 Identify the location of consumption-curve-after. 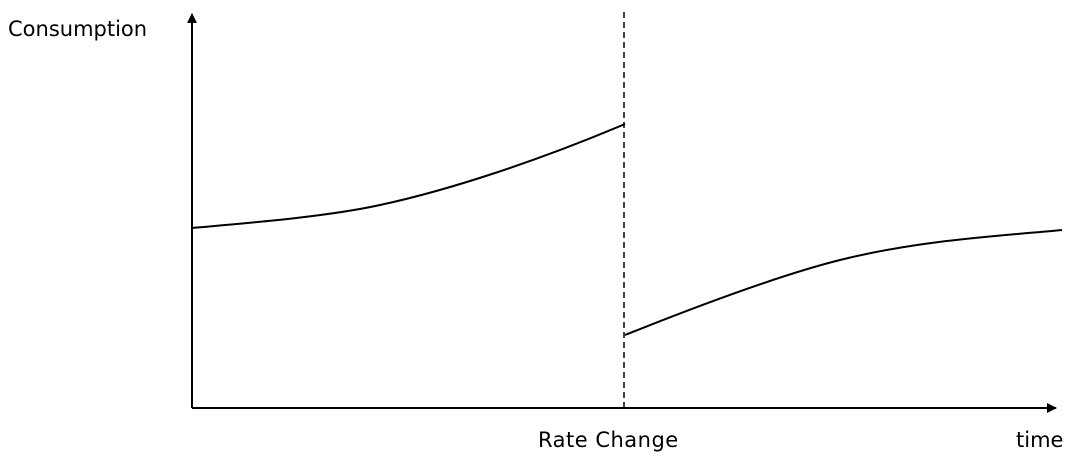
(843, 282).